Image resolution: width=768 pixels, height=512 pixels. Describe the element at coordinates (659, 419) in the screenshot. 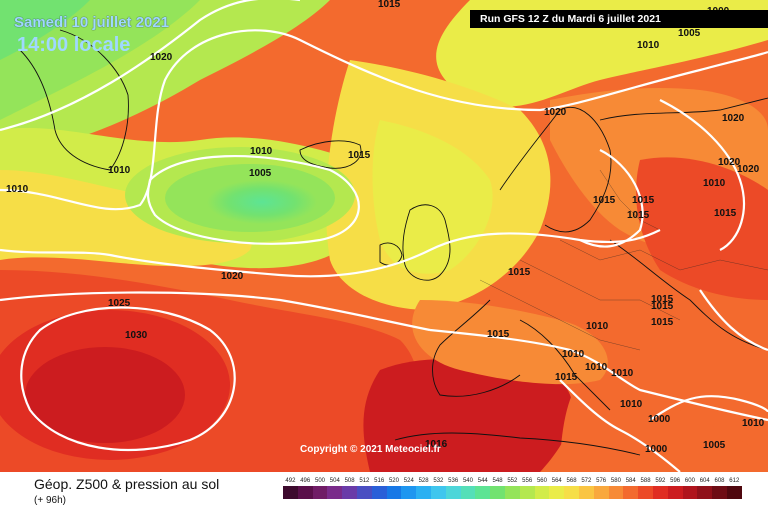

I see `isobar-label: 1000` at that location.